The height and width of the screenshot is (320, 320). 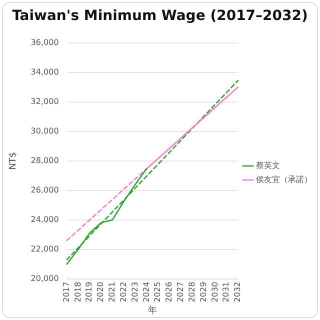 What do you see at coordinates (237, 292) in the screenshot?
I see `x-tick-label: 2032` at bounding box center [237, 292].